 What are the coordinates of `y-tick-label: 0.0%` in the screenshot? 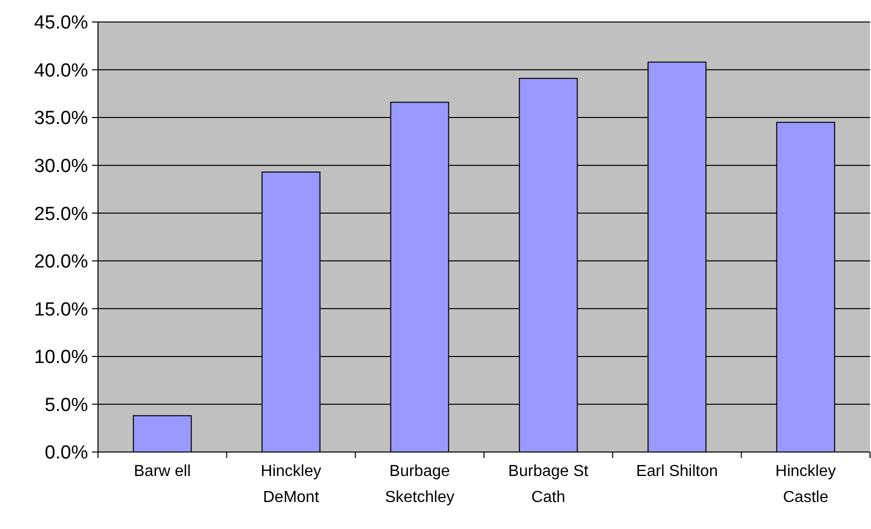 It's located at (66, 453).